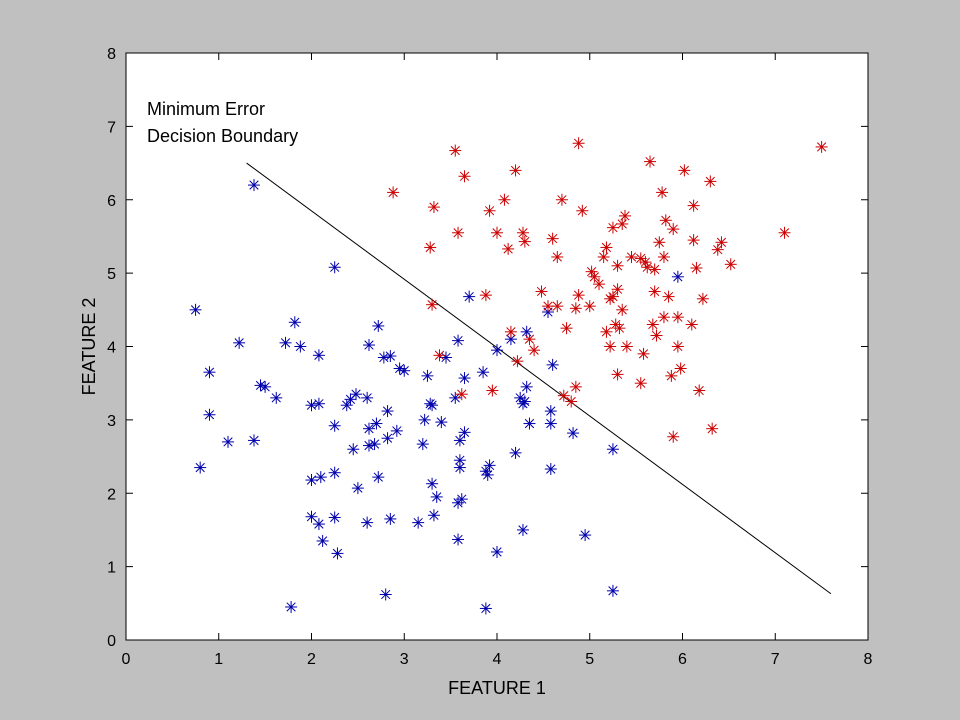 This screenshot has height=720, width=960. What do you see at coordinates (89, 347) in the screenshot?
I see `y-axis-label: FEATURE 2` at bounding box center [89, 347].